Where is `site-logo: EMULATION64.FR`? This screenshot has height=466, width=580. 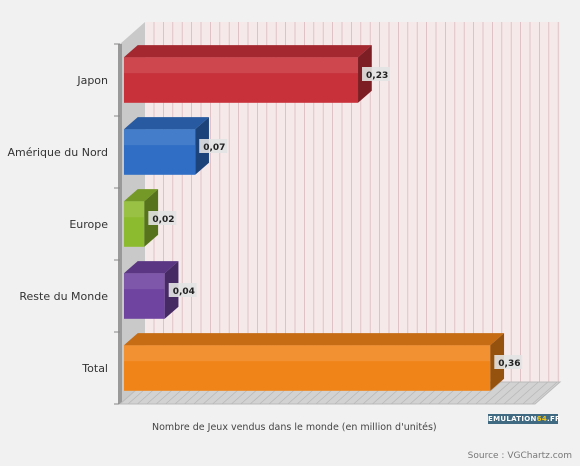
site-logo: EMULATION64.FR is located at coordinates (524, 419).